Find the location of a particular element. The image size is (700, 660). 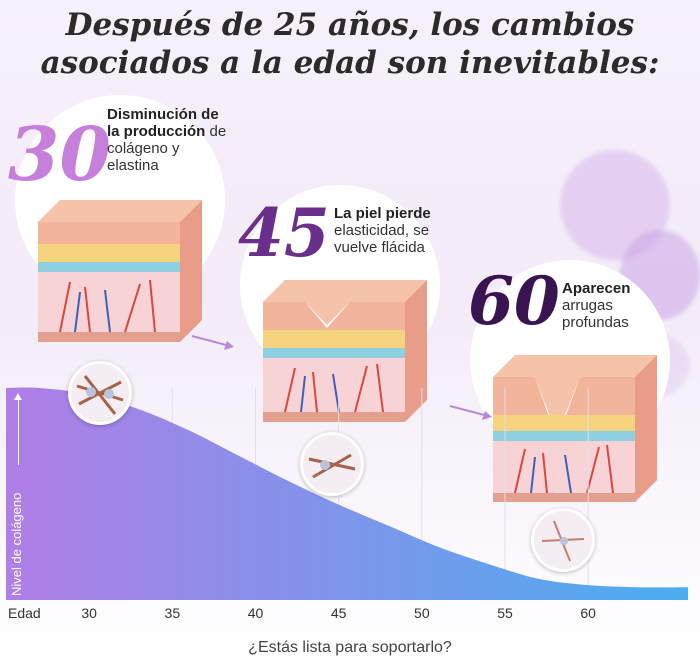

stage-30-age: 30 is located at coordinates (59, 155).